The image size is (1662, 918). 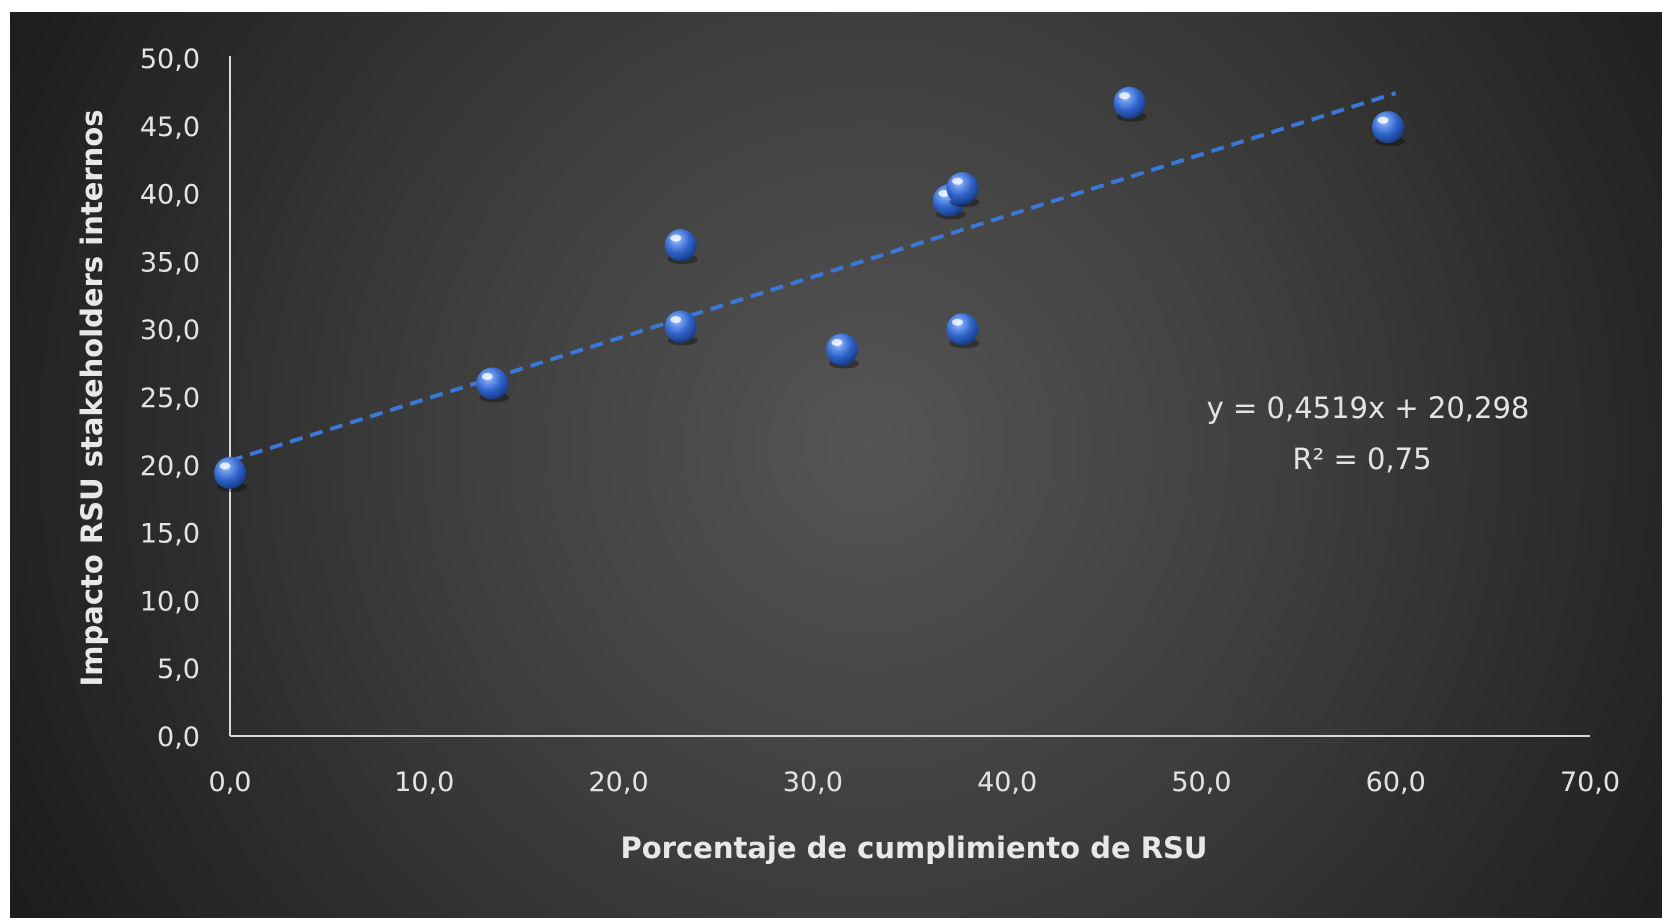 I want to click on x-tick-label: 70,0, so click(x=1590, y=782).